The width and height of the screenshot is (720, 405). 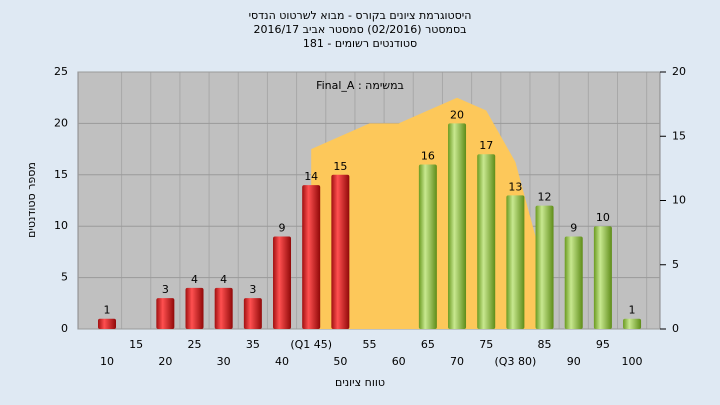 What do you see at coordinates (107, 361) in the screenshot?
I see `x-tick-label: 10` at bounding box center [107, 361].